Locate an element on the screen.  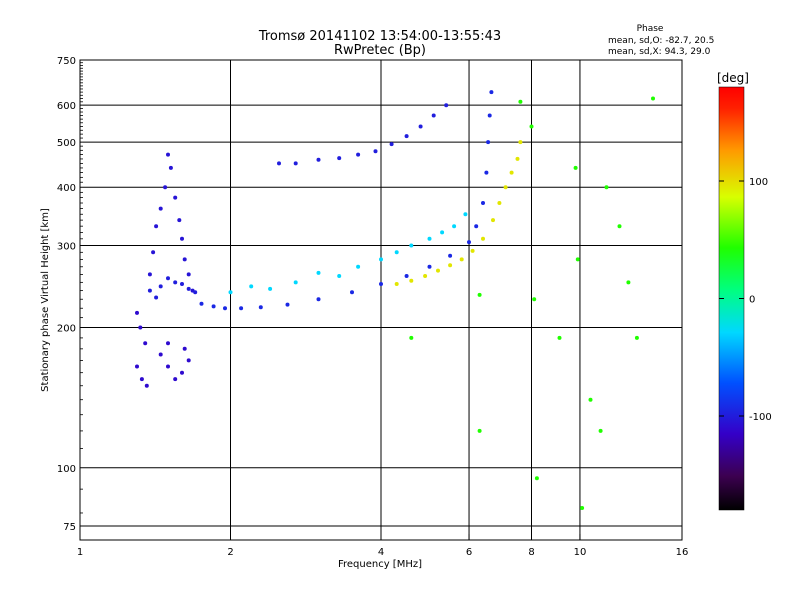
y-tick-label: 100 is located at coordinates (66, 469).